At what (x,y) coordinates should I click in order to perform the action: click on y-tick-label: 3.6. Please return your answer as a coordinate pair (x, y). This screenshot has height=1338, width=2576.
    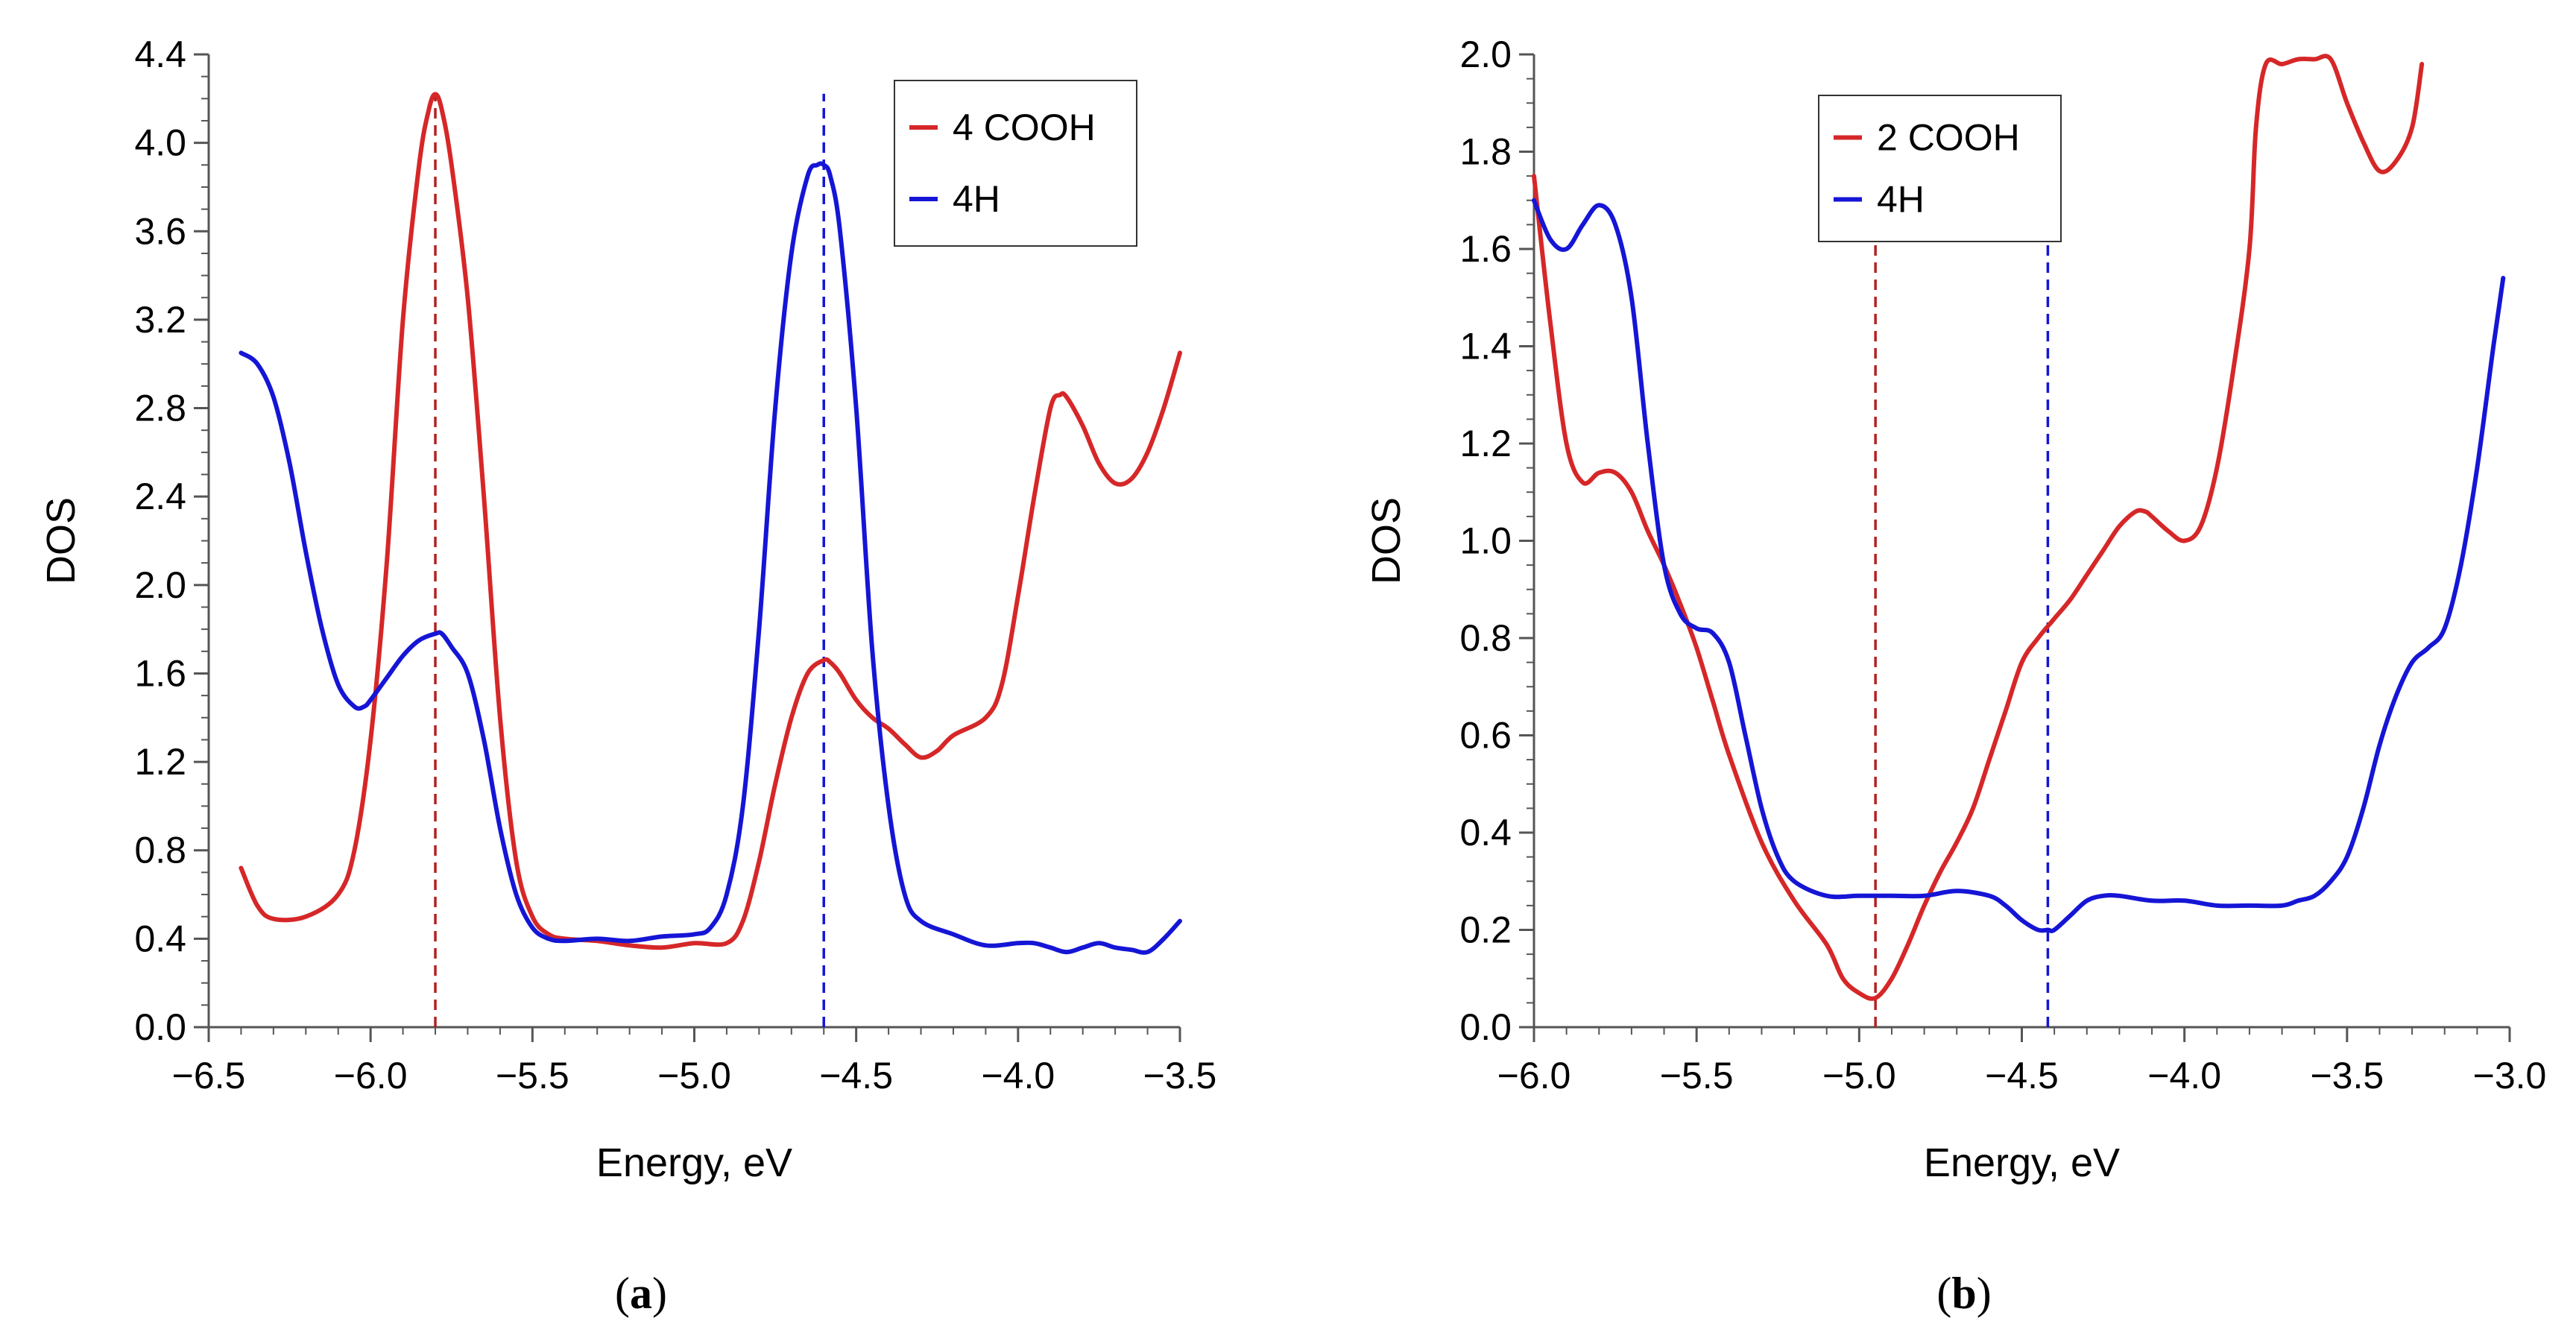
    Looking at the image, I should click on (160, 231).